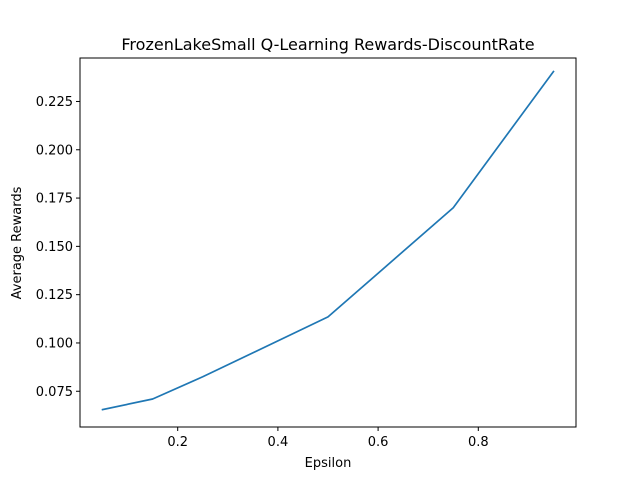  Describe the element at coordinates (328, 463) in the screenshot. I see `x-axis-label: Epsilon` at that location.